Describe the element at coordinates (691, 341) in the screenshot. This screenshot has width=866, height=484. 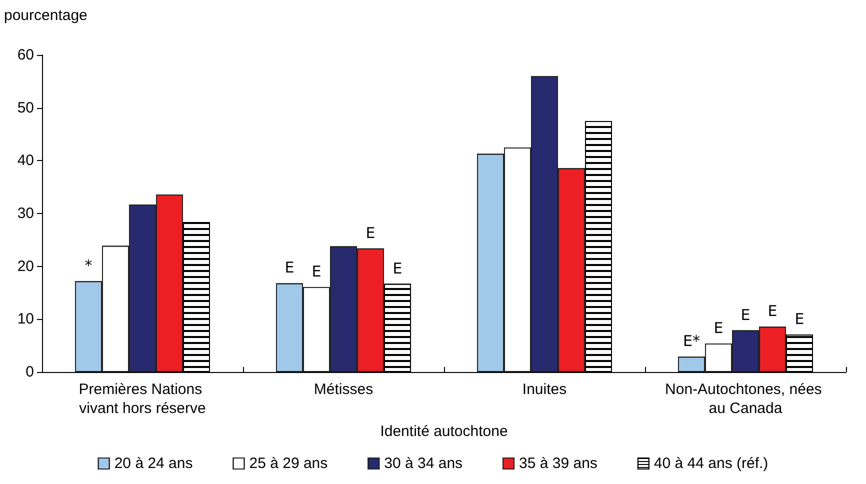
I see `data-label: E*` at that location.